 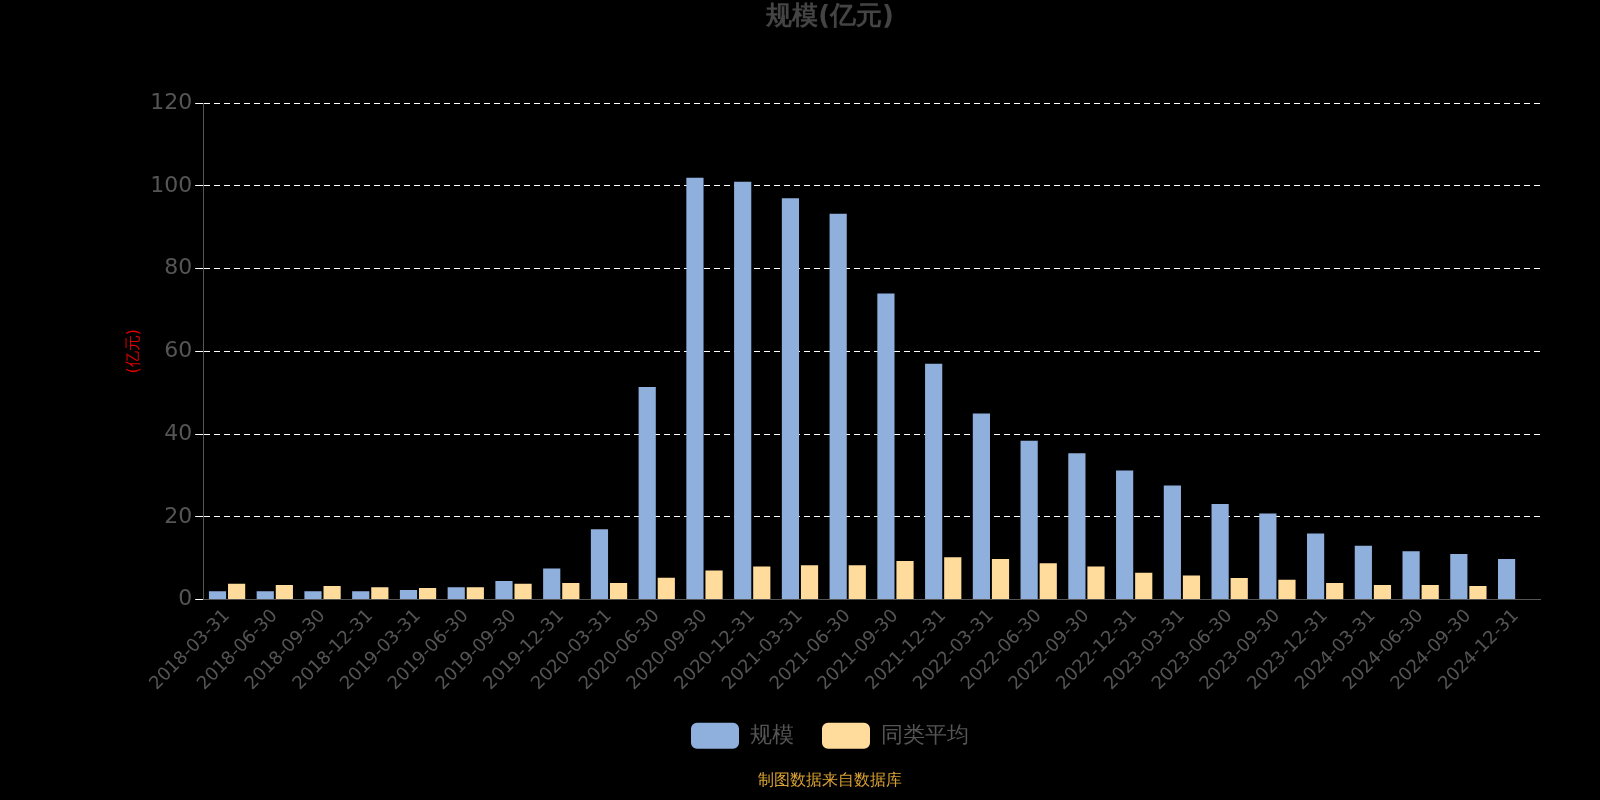 What do you see at coordinates (830, 779) in the screenshot?
I see `text: 制图数据来自数据库` at bounding box center [830, 779].